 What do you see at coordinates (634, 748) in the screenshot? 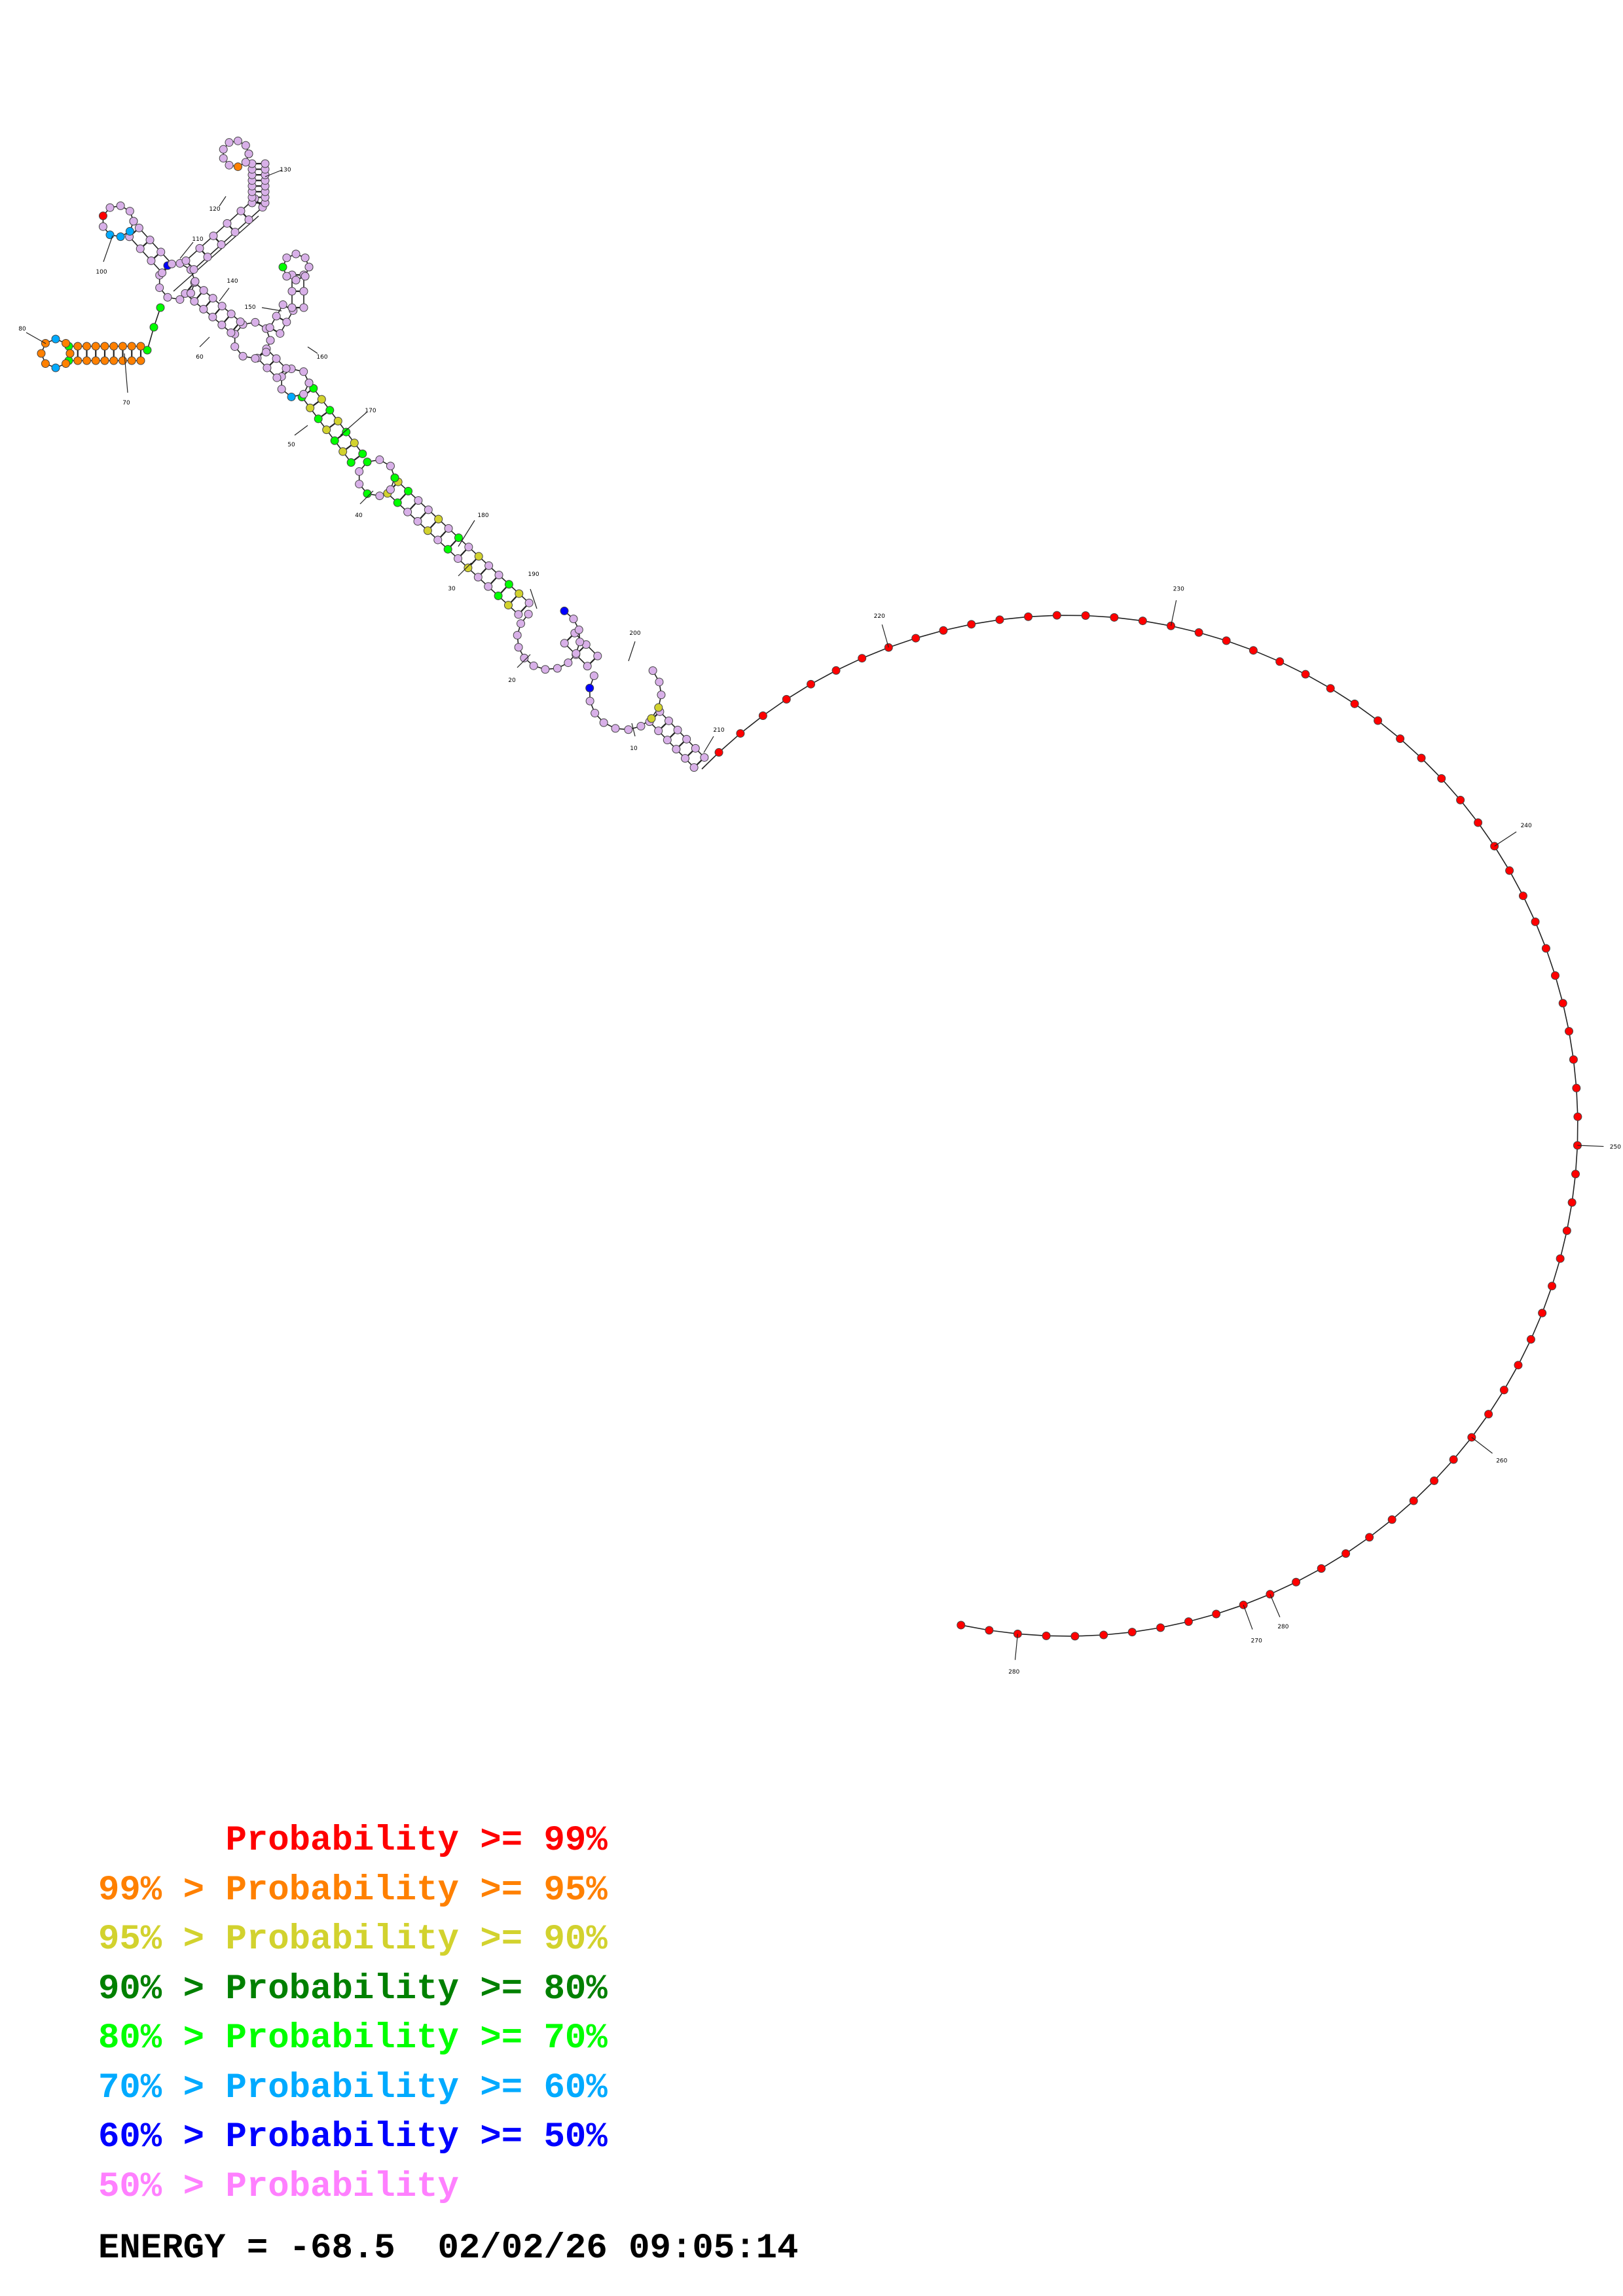
I see `position-label: 10` at bounding box center [634, 748].